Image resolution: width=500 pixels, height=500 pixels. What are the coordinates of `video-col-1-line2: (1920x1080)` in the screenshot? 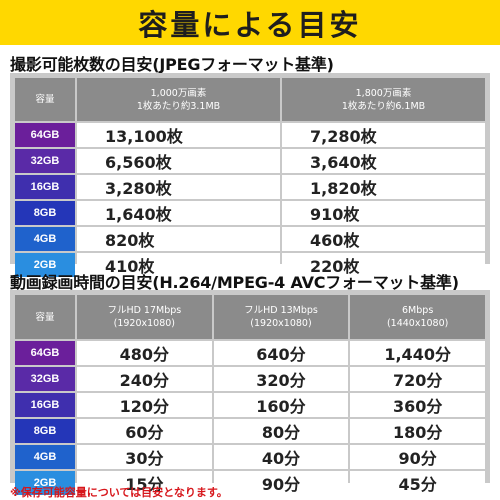 It's located at (281, 323).